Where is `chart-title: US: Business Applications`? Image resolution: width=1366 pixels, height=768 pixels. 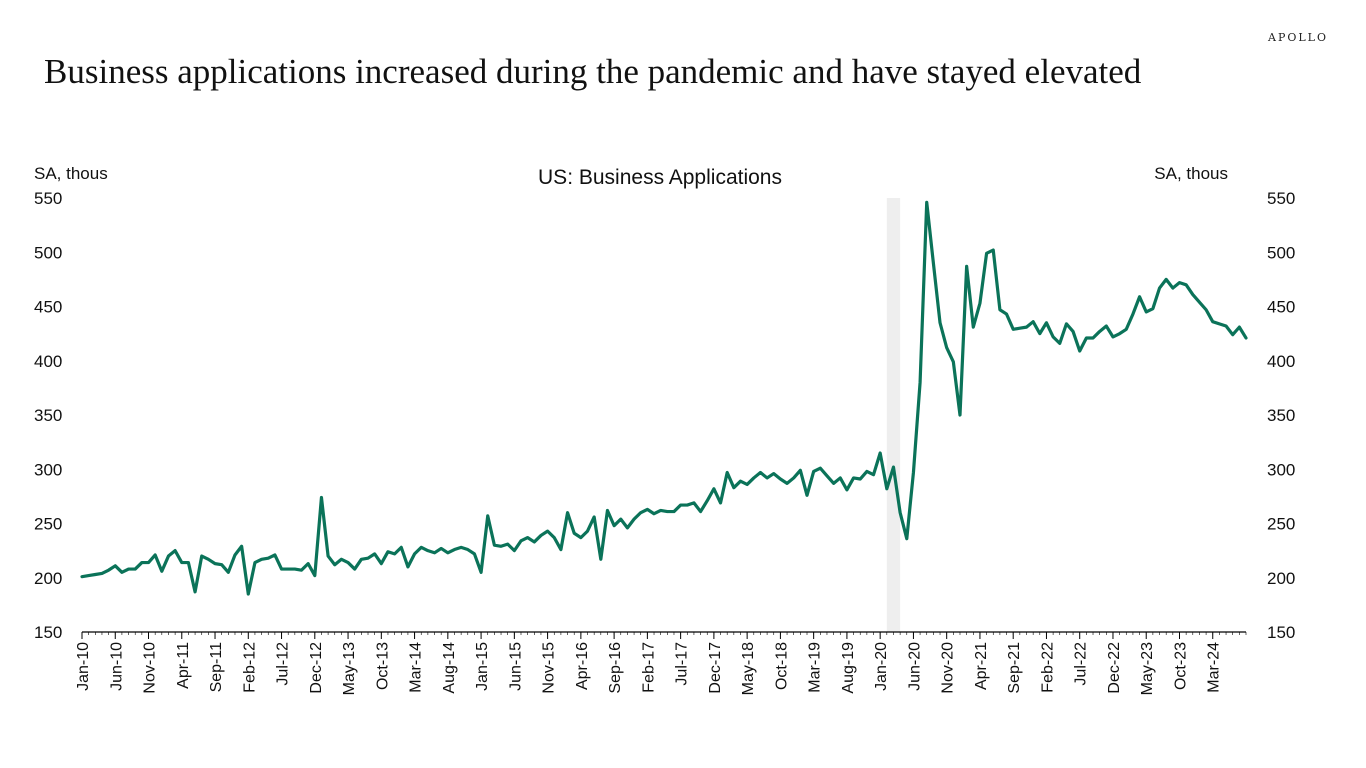
chart-title: US: Business Applications is located at coordinates (660, 177).